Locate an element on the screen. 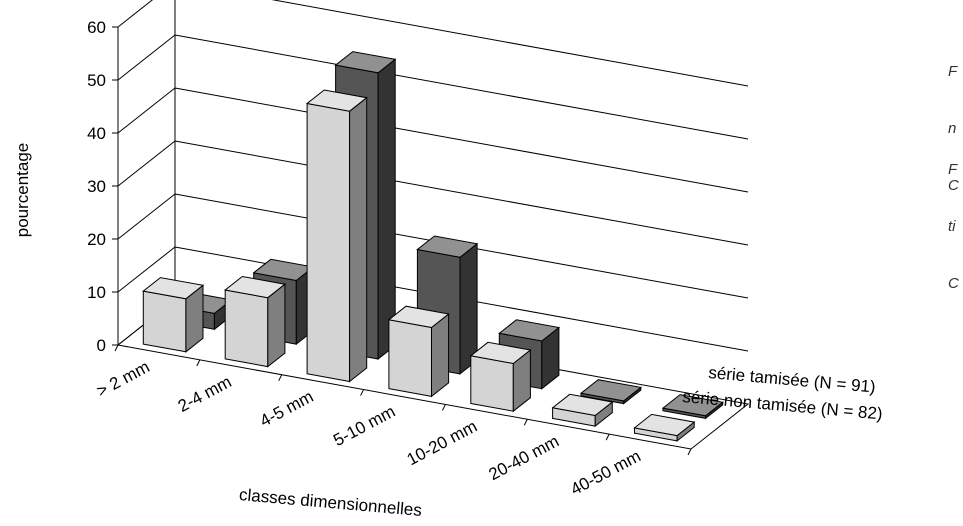 The height and width of the screenshot is (526, 963). side-note-a-line: F is located at coordinates (953, 71).